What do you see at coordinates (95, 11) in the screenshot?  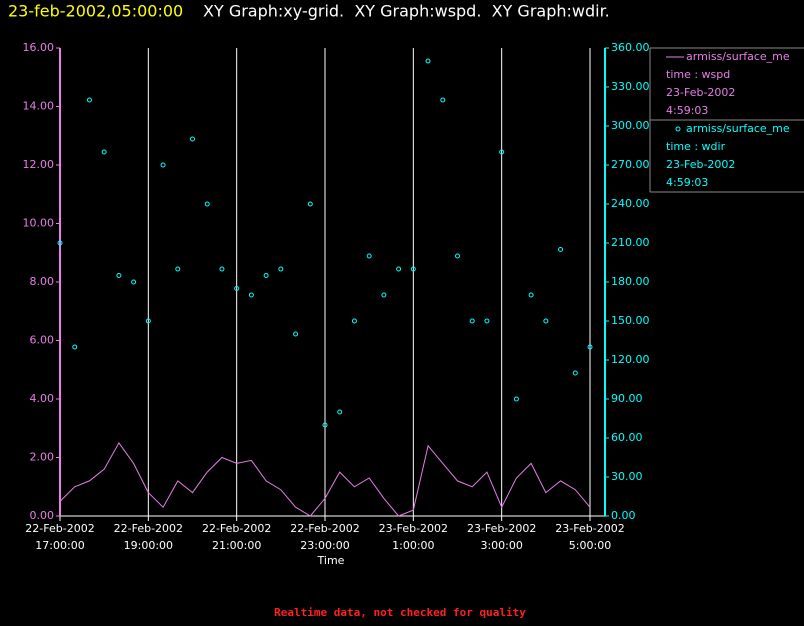 I see `timestamp: 23-feb-2002,05:00:00` at bounding box center [95, 11].